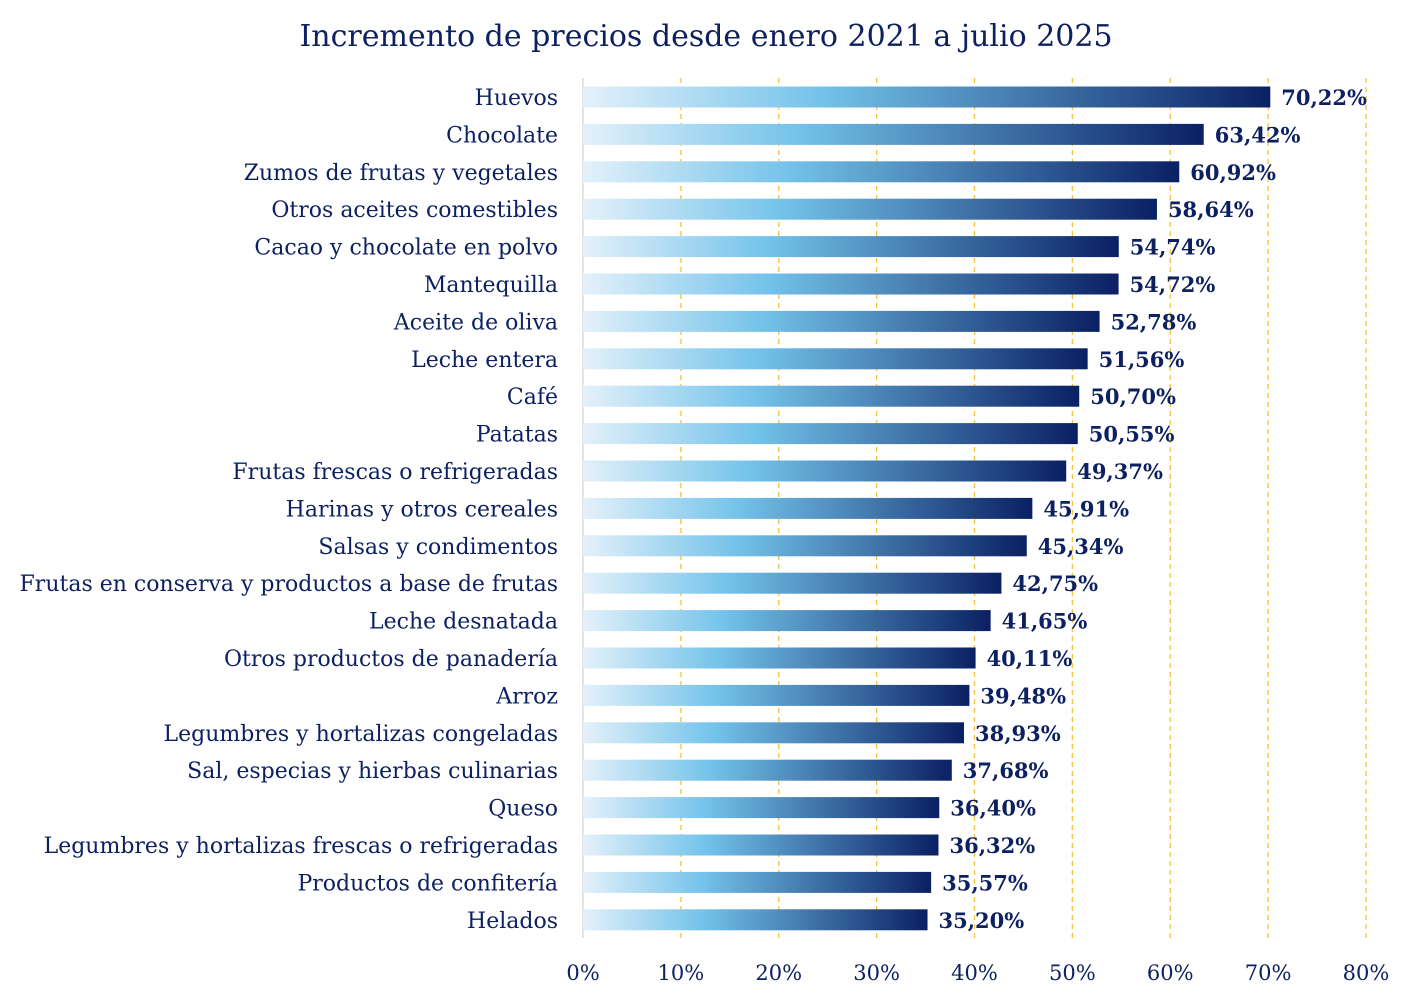  Describe the element at coordinates (1173, 284) in the screenshot. I see `data-label: 54,72%` at that location.